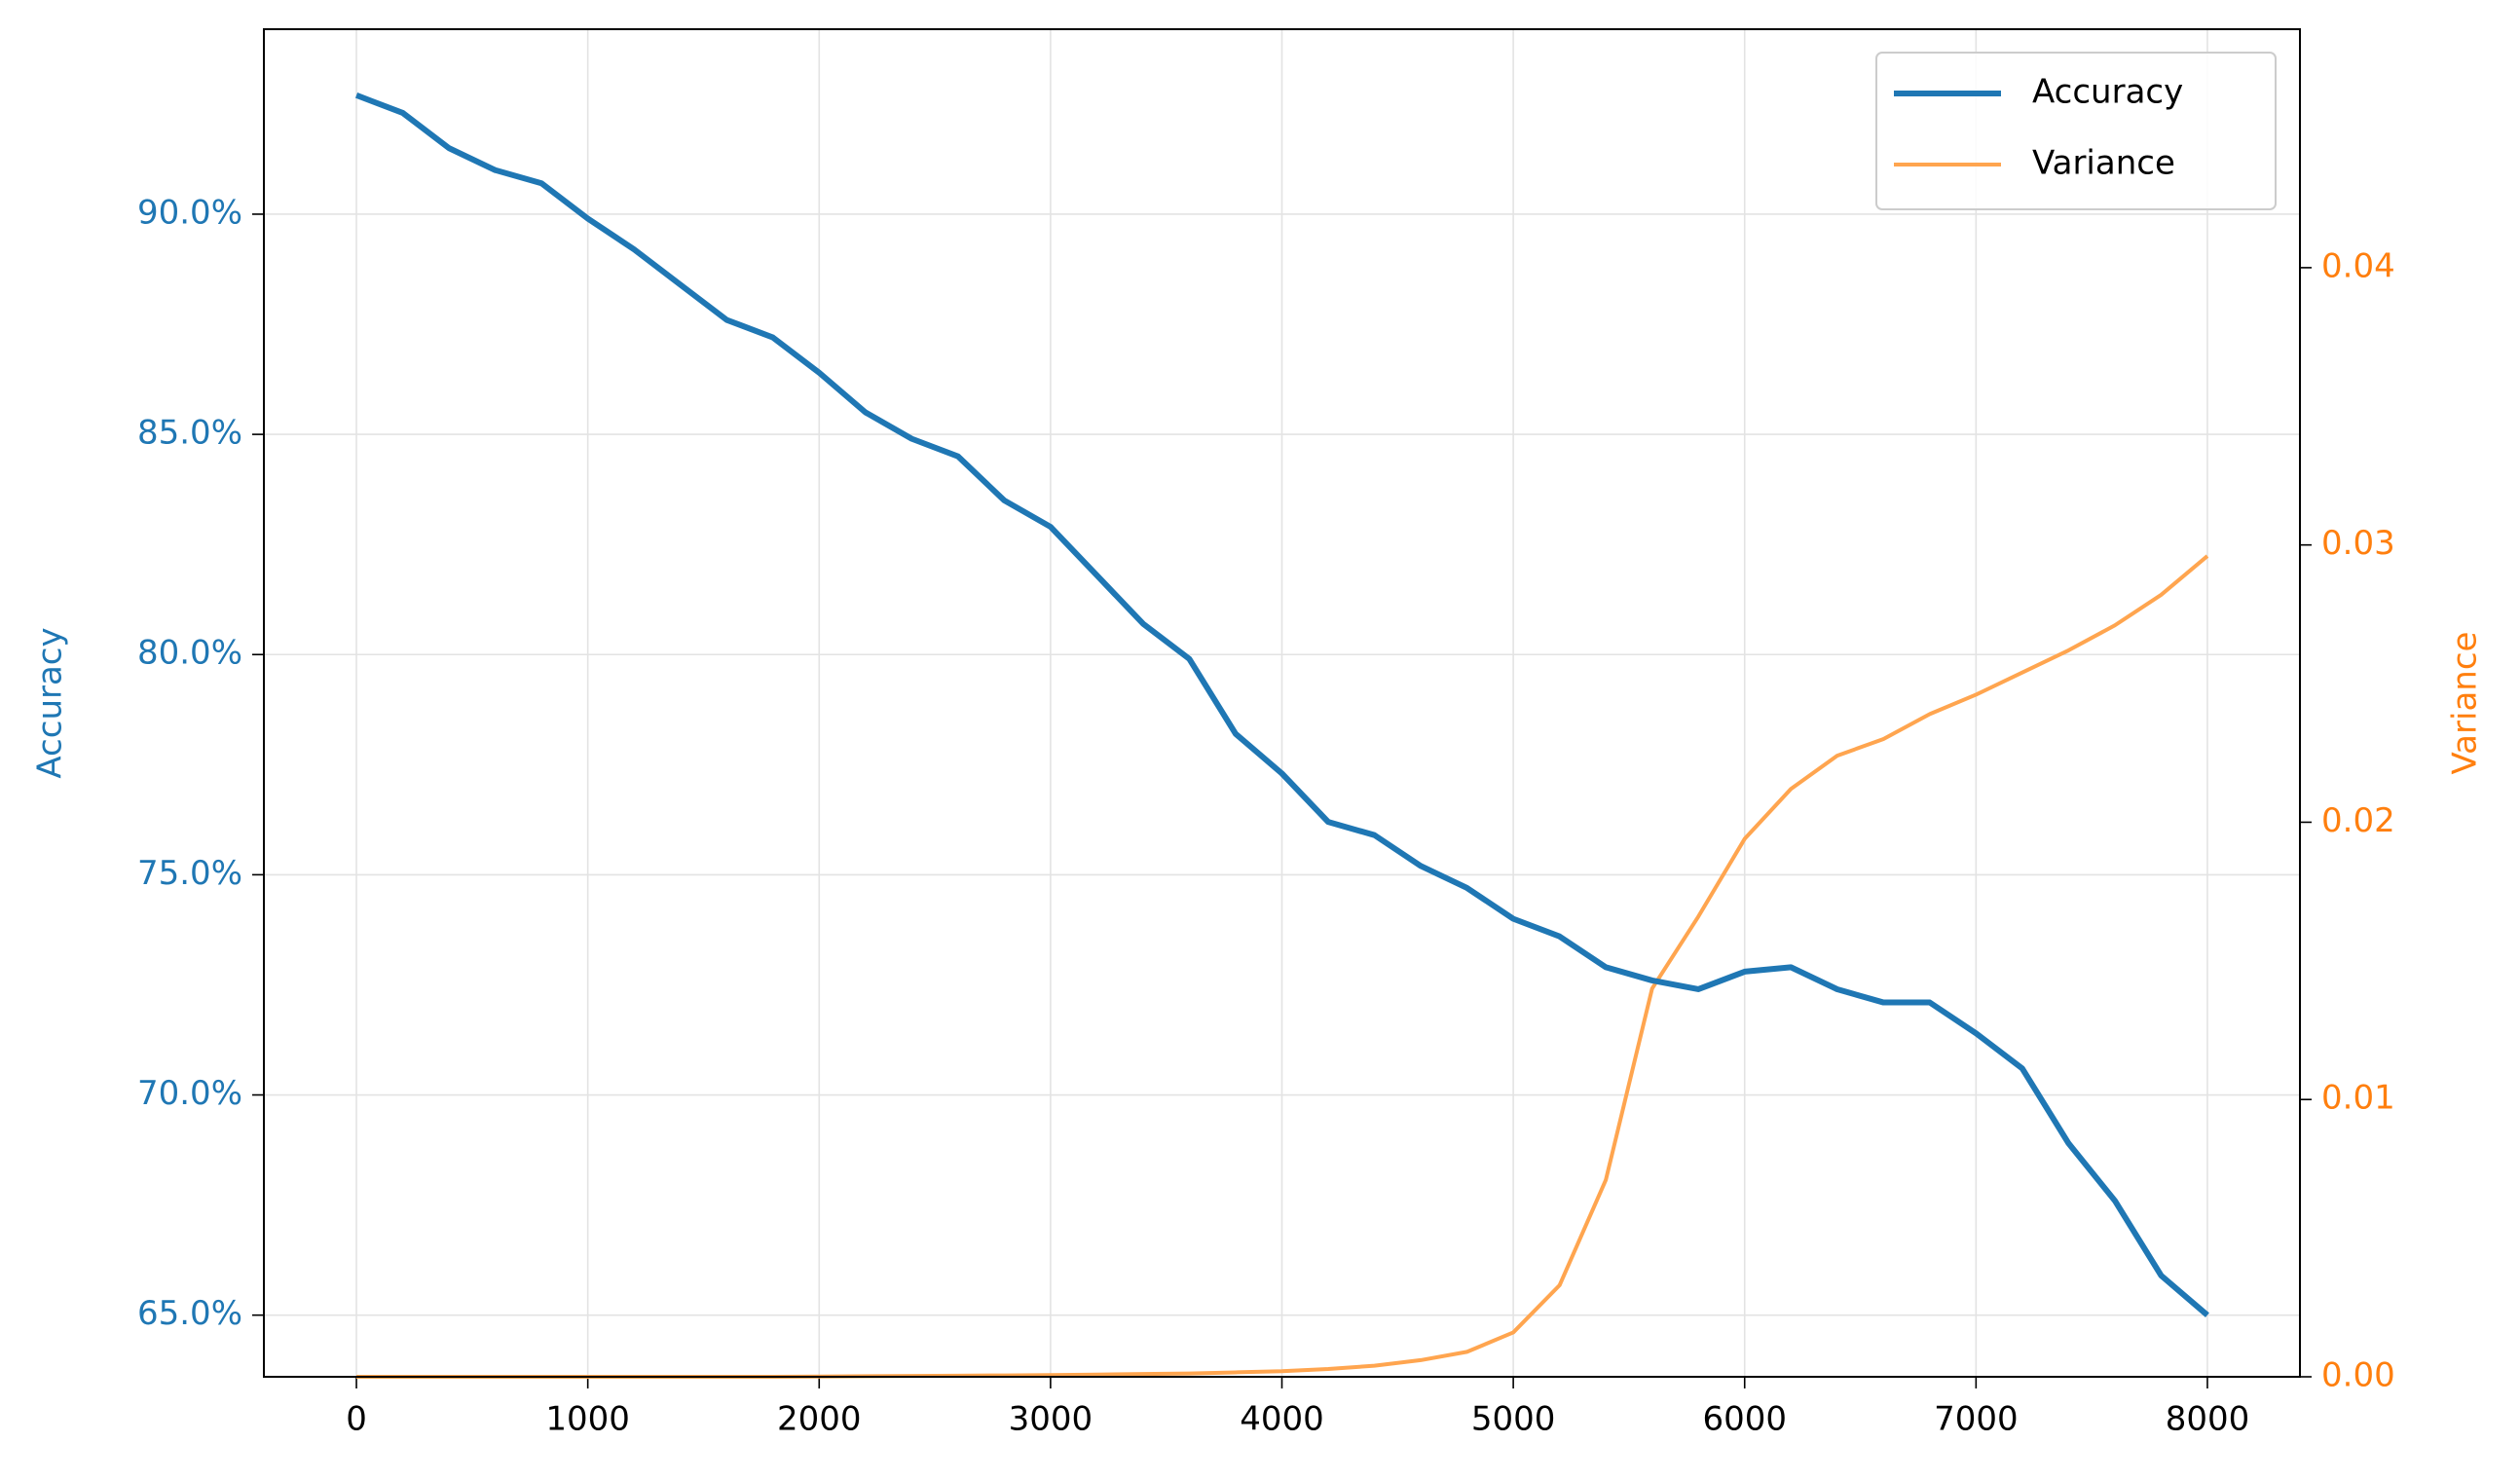 The height and width of the screenshot is (1480, 2520). I want to click on x-tick-label: 7000, so click(1976, 1419).